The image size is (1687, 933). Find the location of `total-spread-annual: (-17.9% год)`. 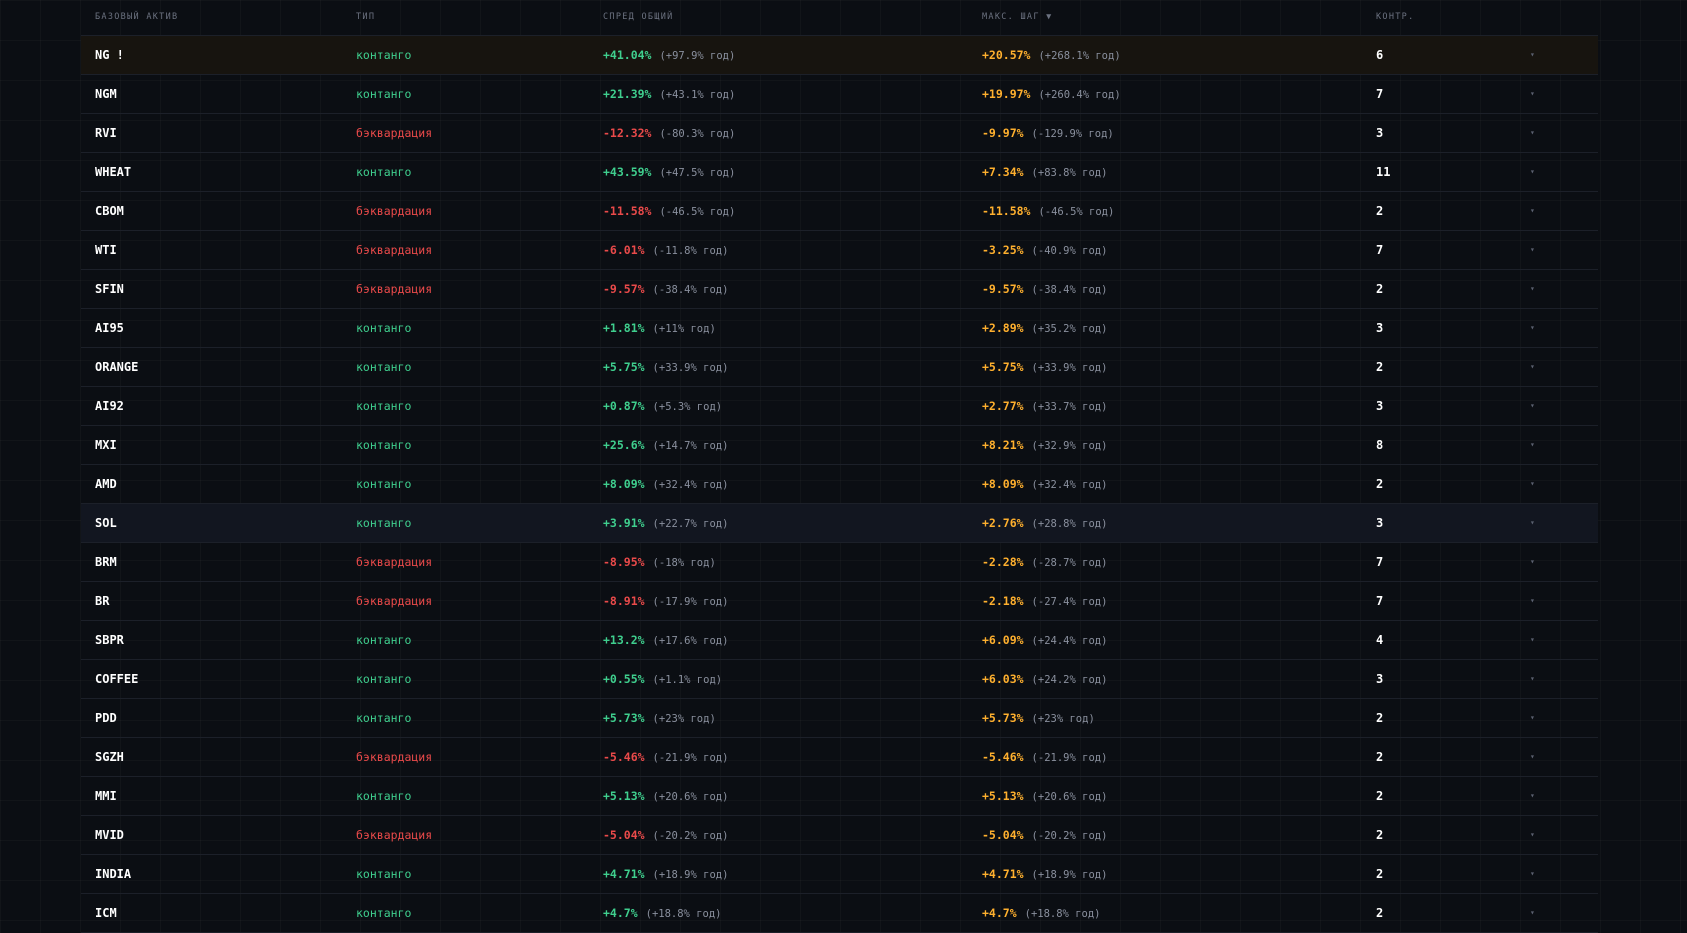

total-spread-annual: (-17.9% год) is located at coordinates (690, 602).